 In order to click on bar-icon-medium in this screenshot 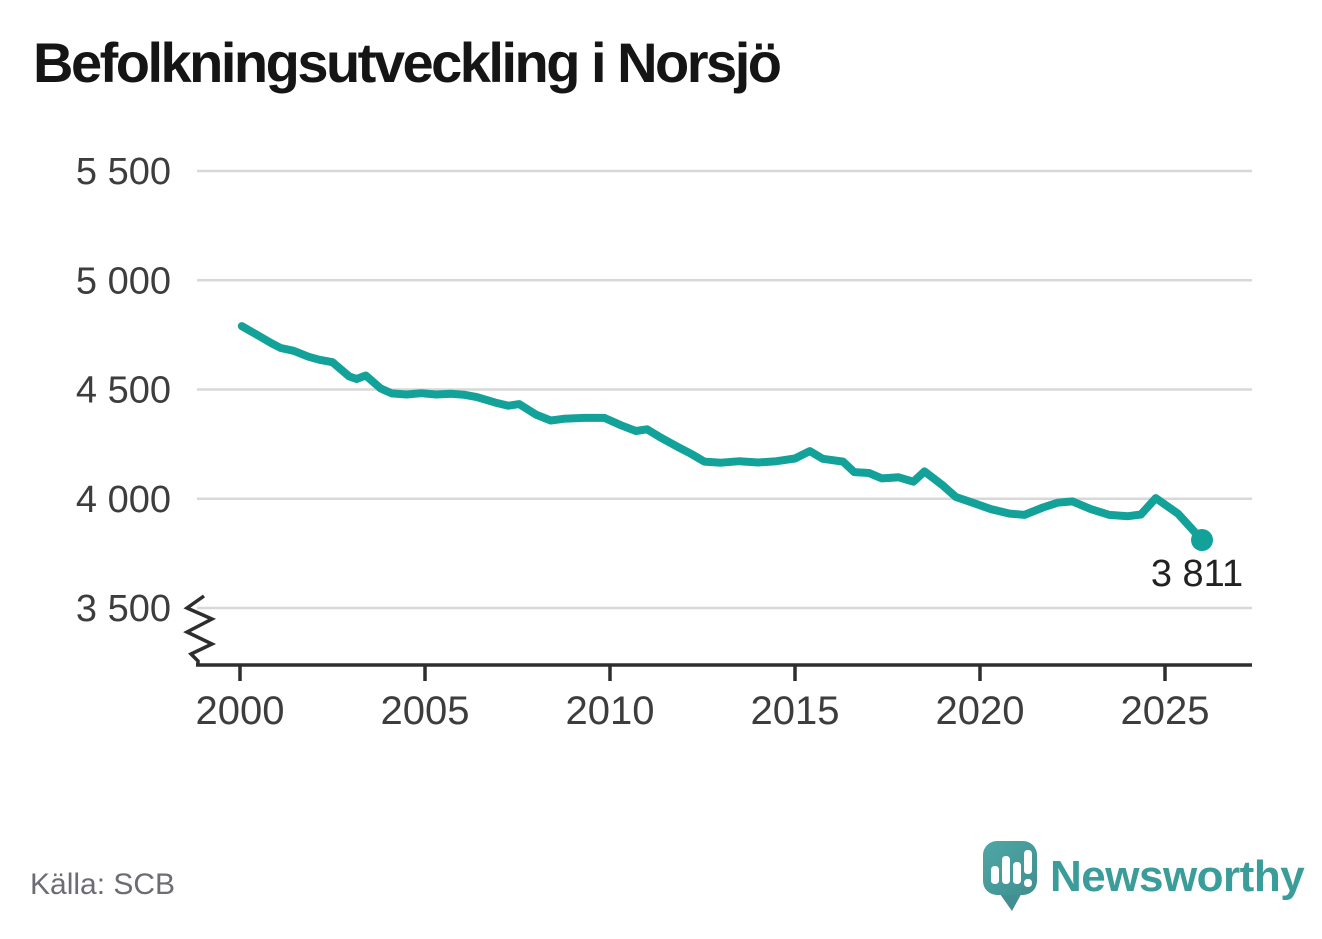, I will do `click(1017, 873)`.